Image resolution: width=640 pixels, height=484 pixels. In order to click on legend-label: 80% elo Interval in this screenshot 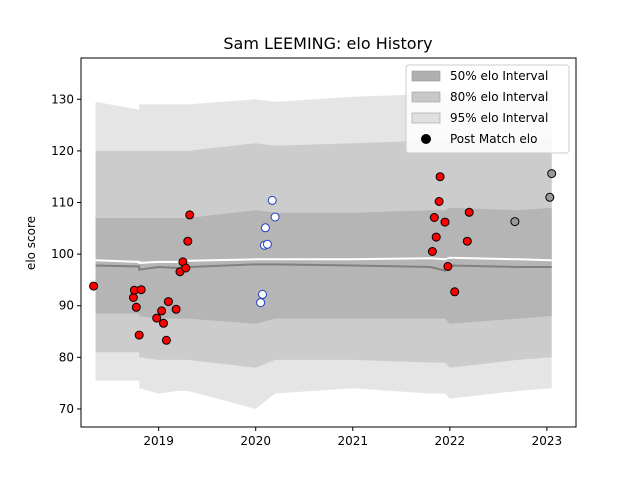, I will do `click(499, 97)`.